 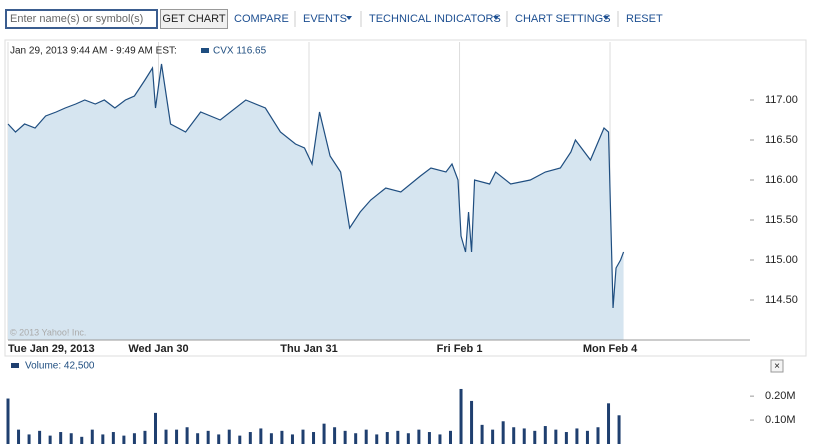 I want to click on y-tick-label: 117.00, so click(x=781, y=100).